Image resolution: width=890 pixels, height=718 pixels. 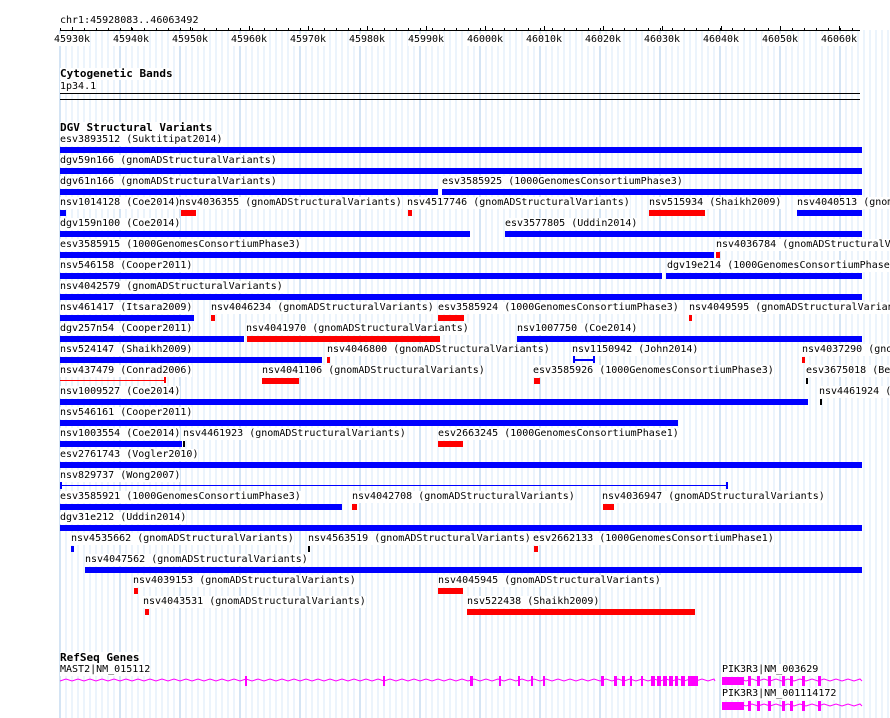 I want to click on variant-label: nsv546161 (Cooper2011), so click(x=126, y=413).